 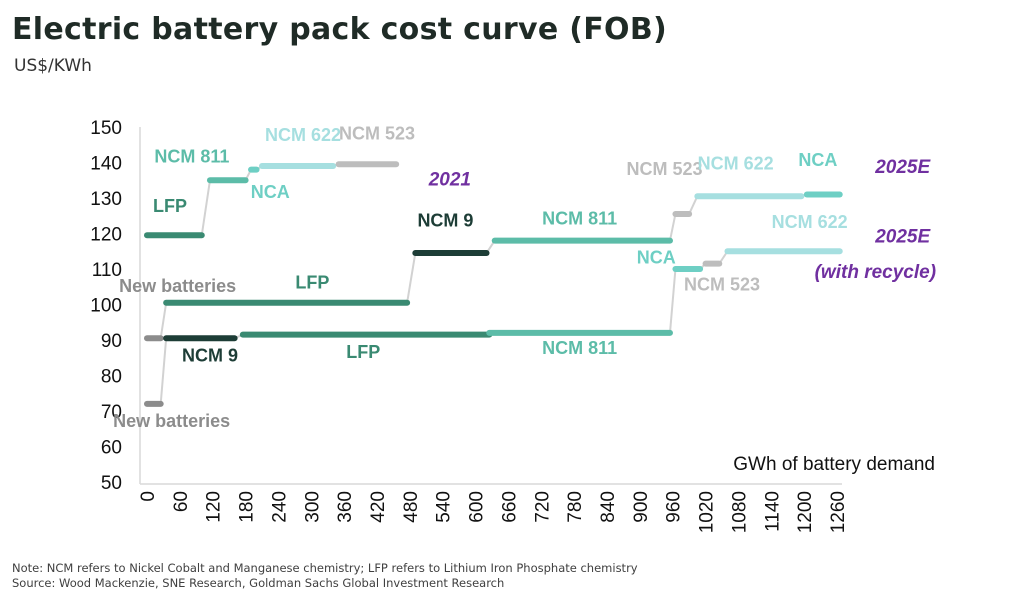 I want to click on x-tick-label: 540, so click(x=444, y=507).